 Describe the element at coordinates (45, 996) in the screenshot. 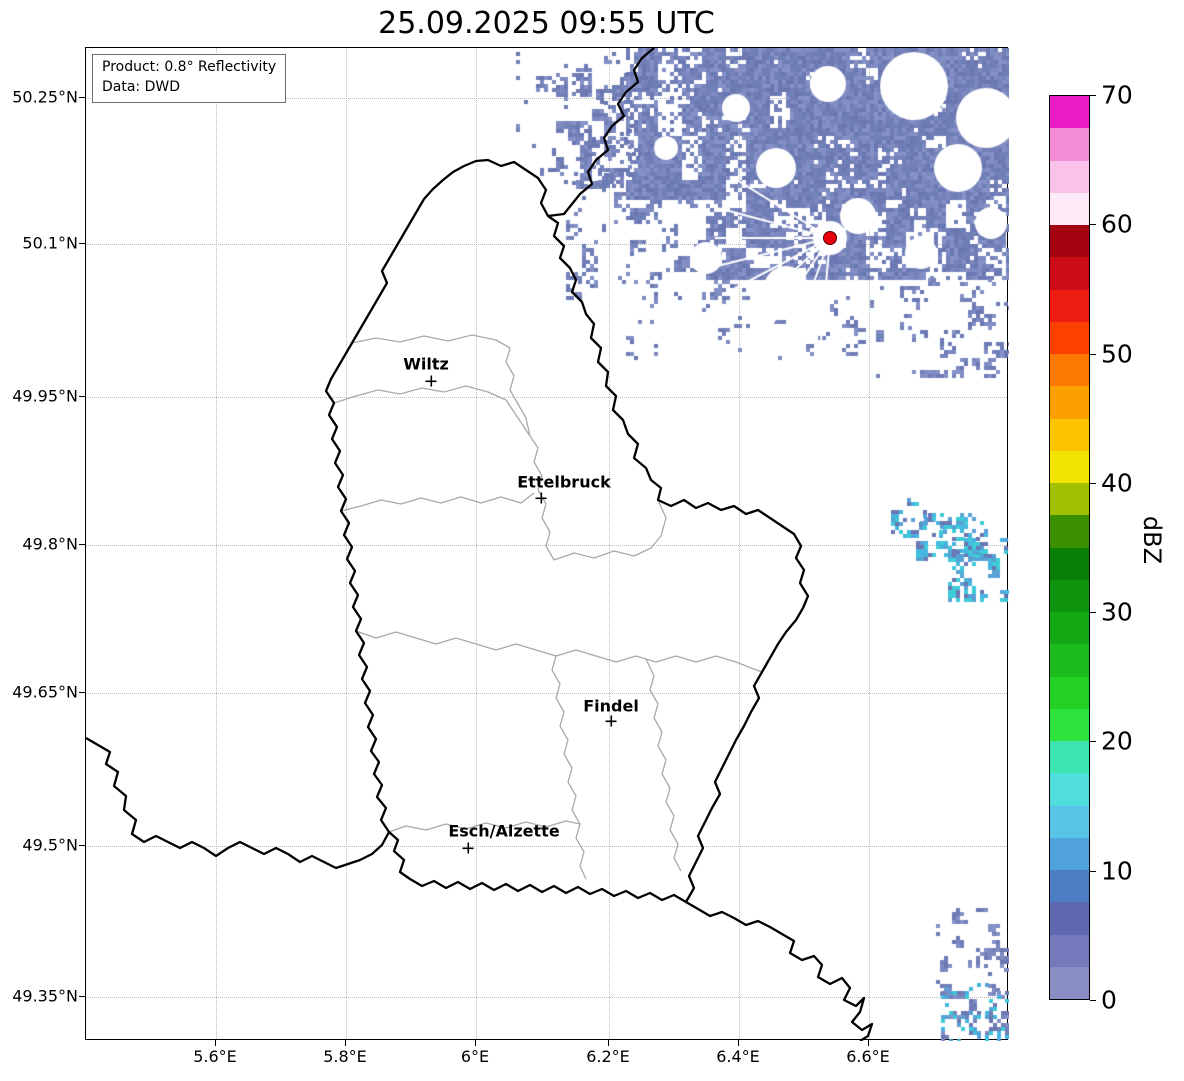

I see `y-tick-label: 49.35°N` at that location.